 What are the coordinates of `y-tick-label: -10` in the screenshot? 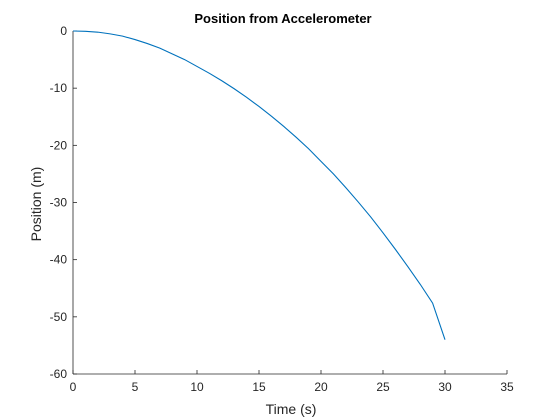 It's located at (59, 88).